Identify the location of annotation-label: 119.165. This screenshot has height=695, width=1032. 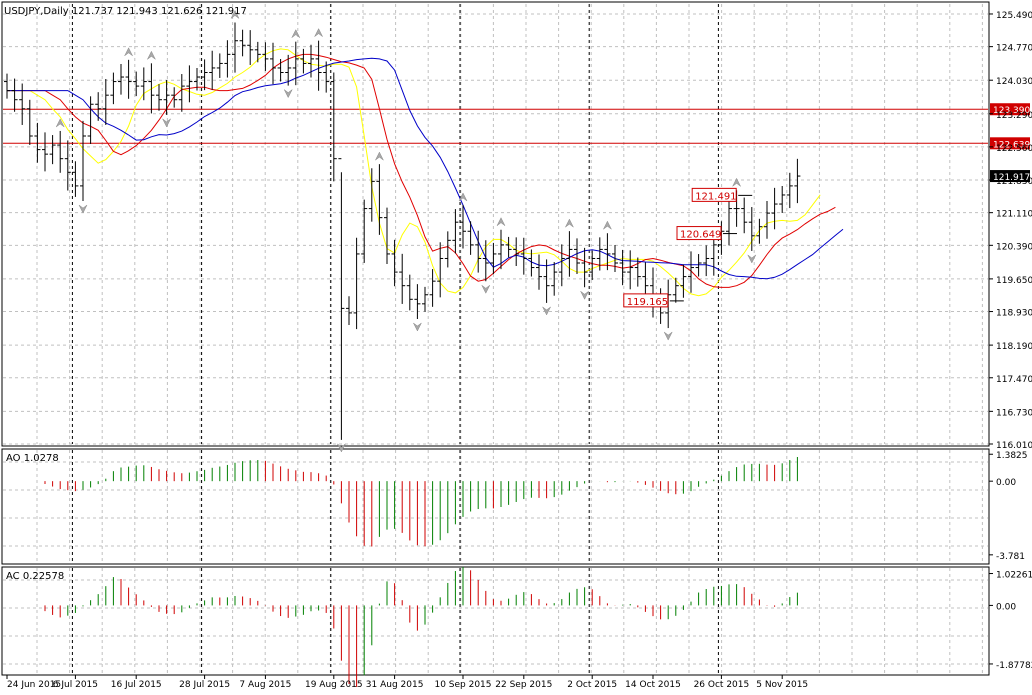
(647, 302).